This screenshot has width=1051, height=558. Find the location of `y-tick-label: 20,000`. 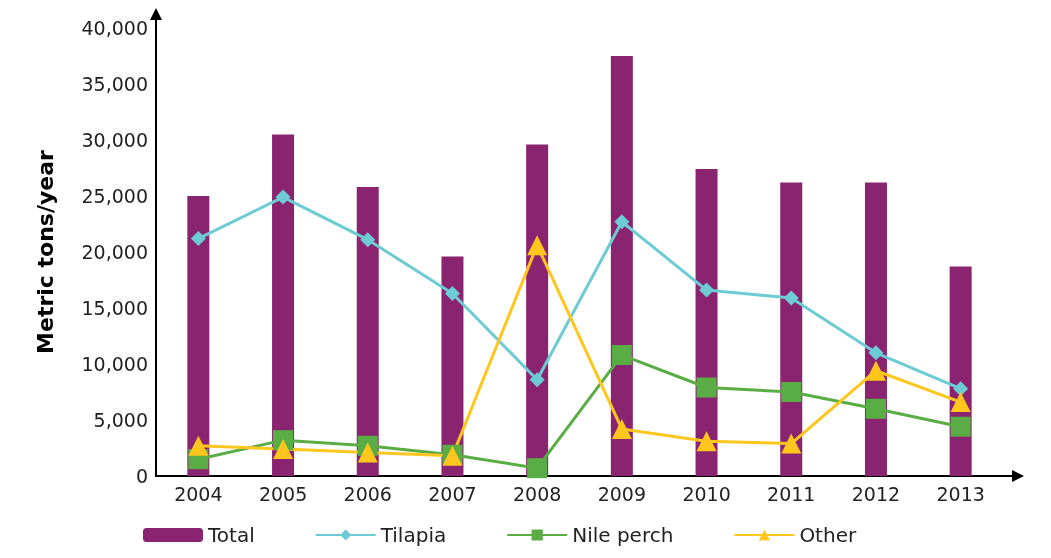

y-tick-label: 20,000 is located at coordinates (114, 252).